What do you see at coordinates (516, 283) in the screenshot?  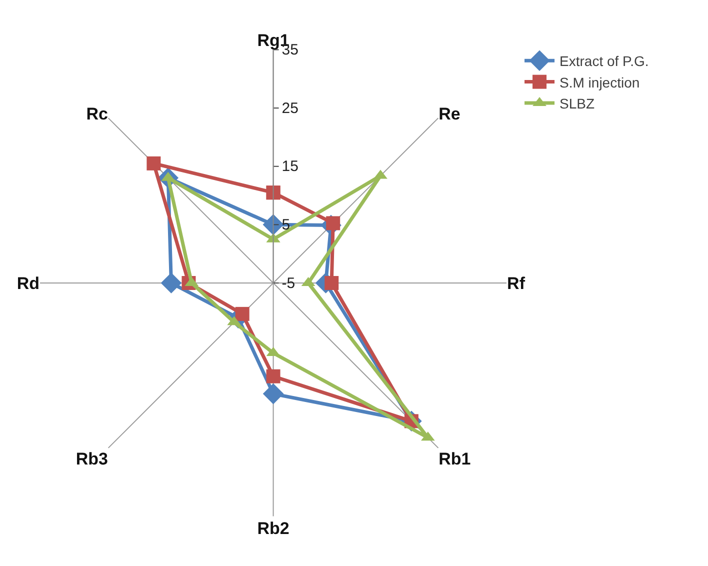 I see `spoke-label: Rf` at bounding box center [516, 283].